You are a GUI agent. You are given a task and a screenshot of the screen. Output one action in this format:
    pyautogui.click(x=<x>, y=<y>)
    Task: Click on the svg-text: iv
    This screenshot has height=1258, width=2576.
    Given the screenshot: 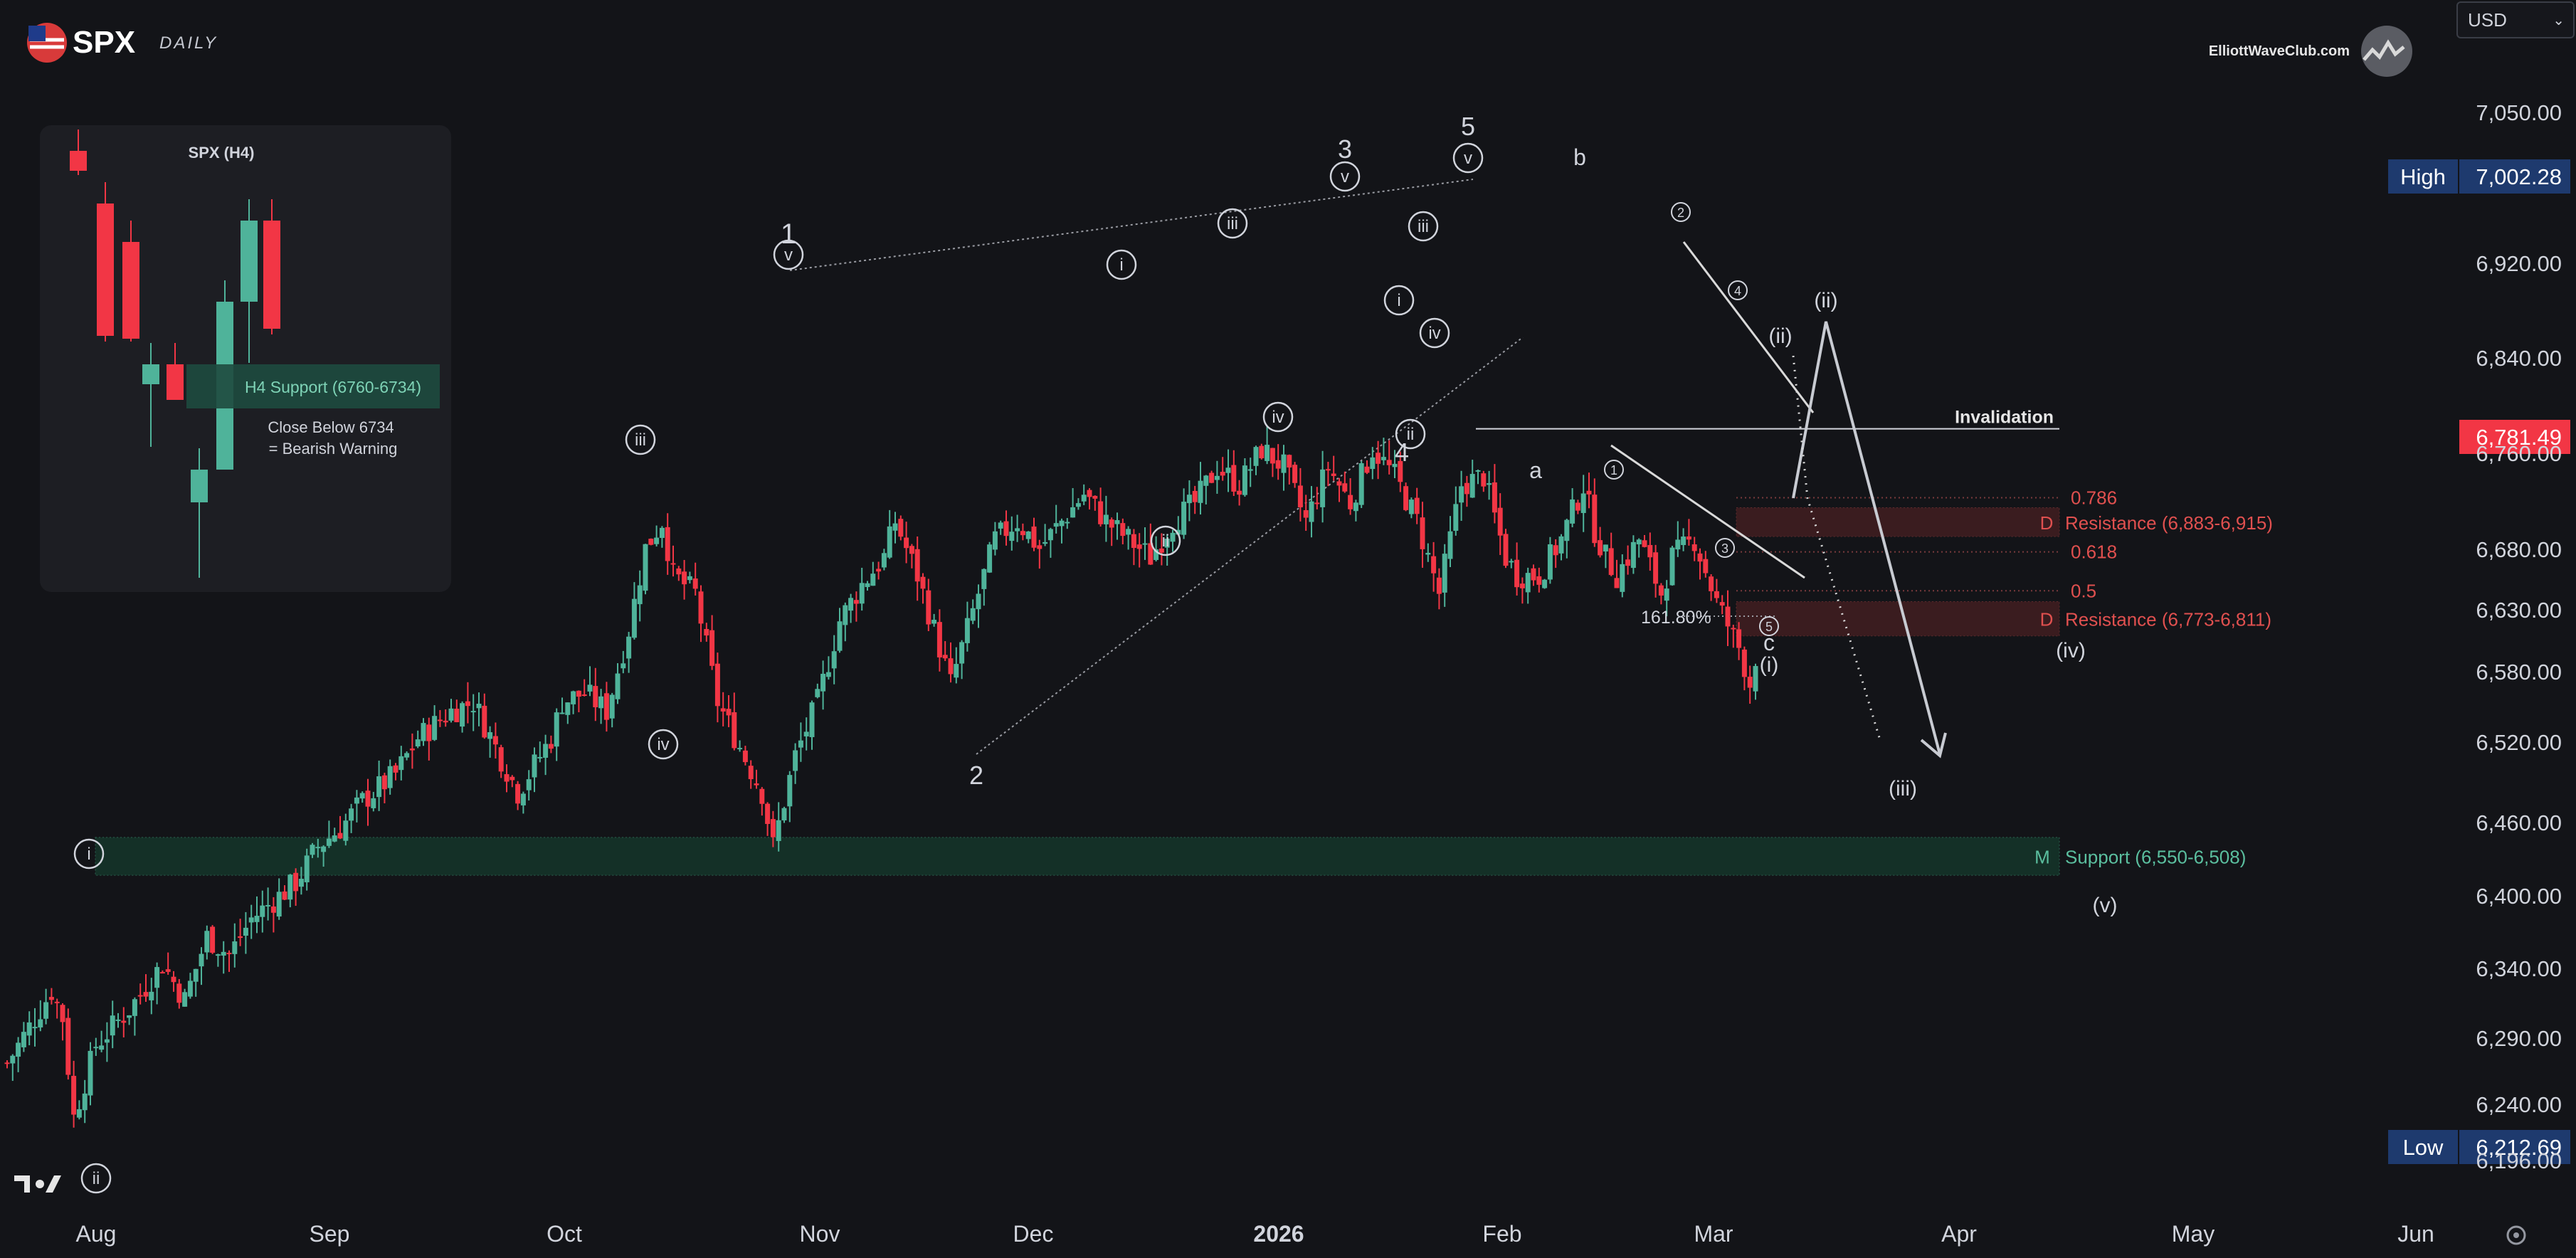 What is the action you would take?
    pyautogui.click(x=1278, y=417)
    